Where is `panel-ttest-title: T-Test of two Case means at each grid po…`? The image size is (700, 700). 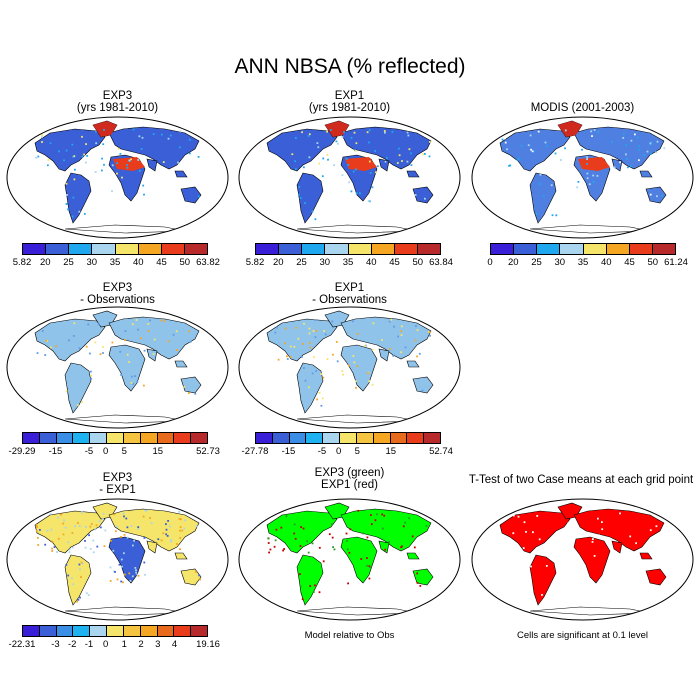 panel-ttest-title: T-Test of two Case means at each grid po… is located at coordinates (581, 480).